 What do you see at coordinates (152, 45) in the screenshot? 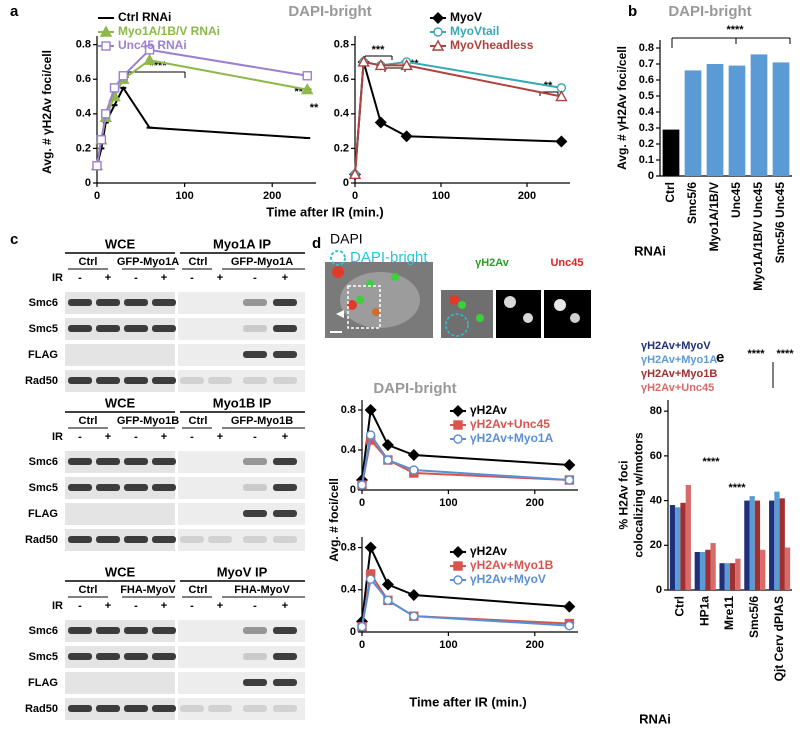
I see `legend-label: Unc45 RNAi` at bounding box center [152, 45].